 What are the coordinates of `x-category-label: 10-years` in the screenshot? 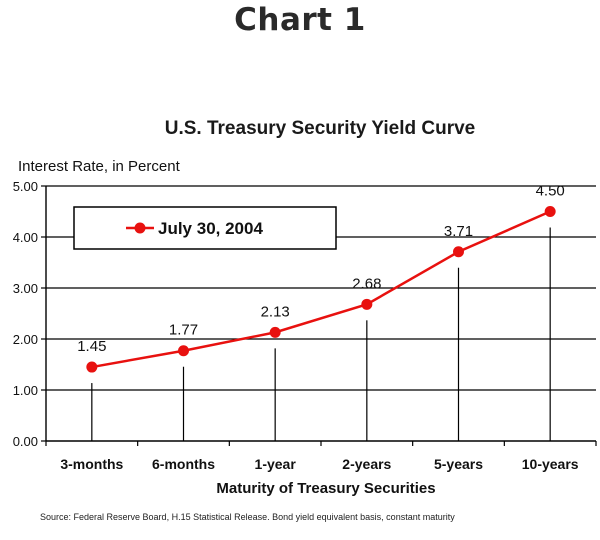 It's located at (550, 464).